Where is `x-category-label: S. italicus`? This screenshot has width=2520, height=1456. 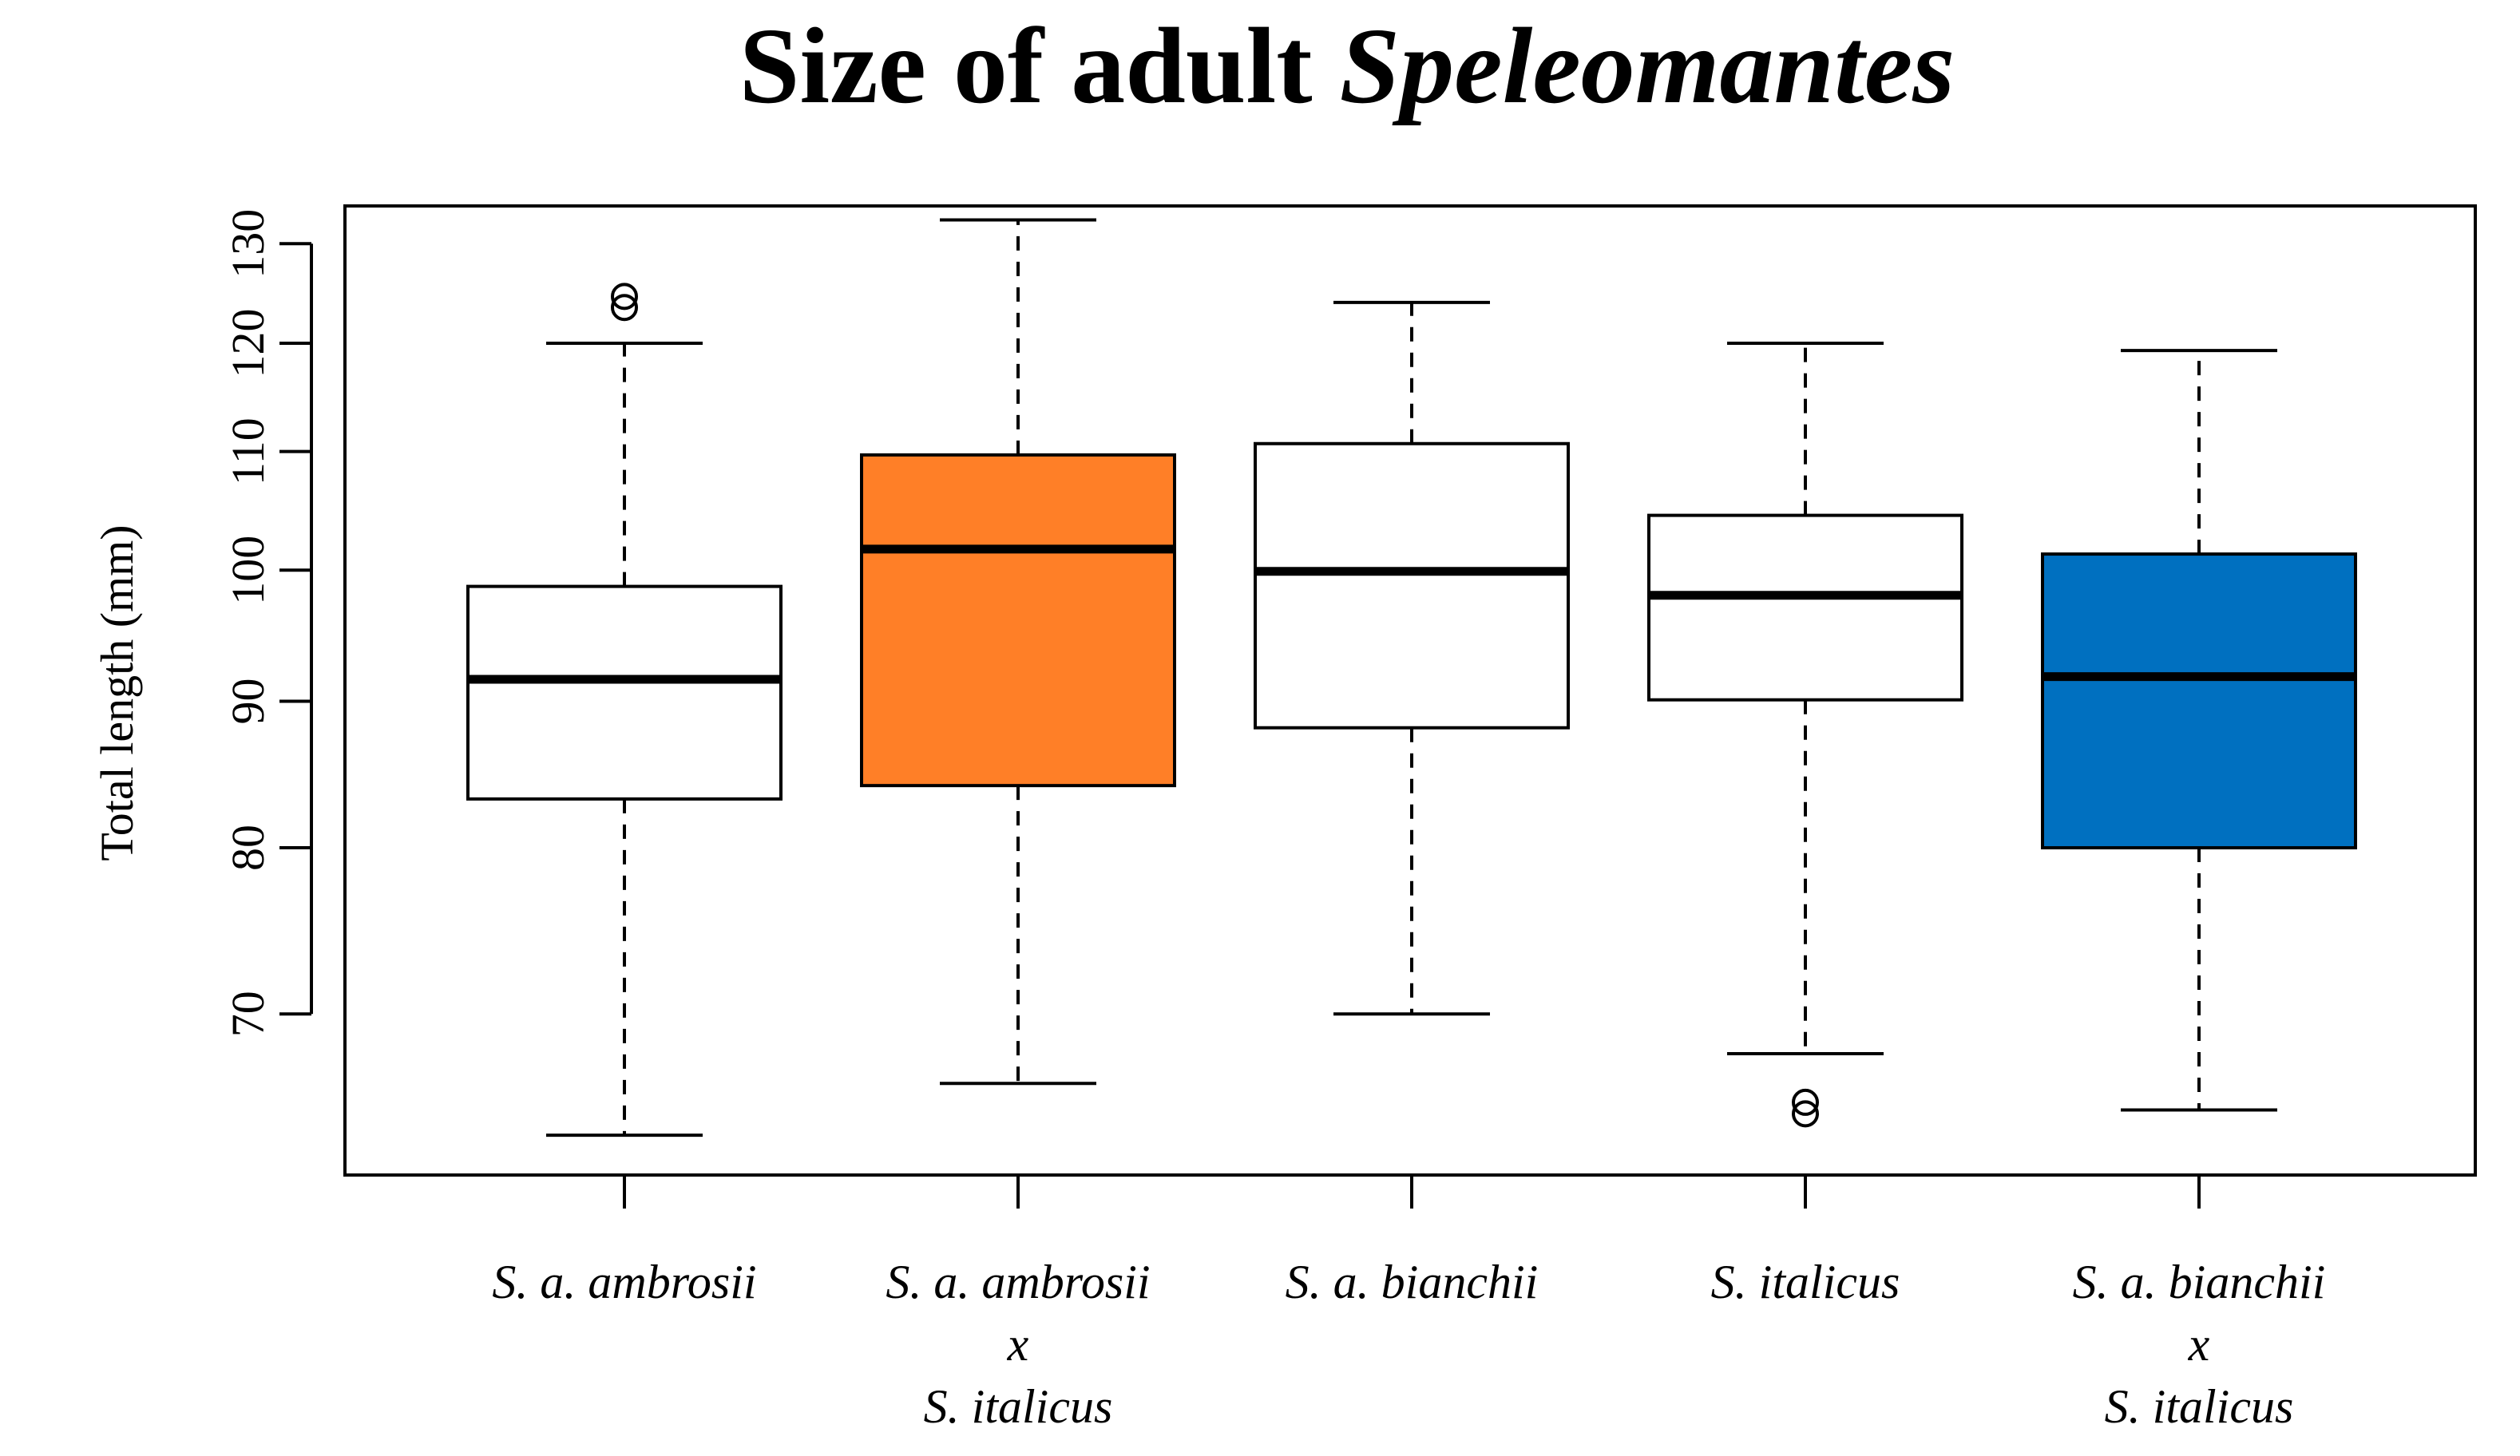 x-category-label: S. italicus is located at coordinates (1806, 1282).